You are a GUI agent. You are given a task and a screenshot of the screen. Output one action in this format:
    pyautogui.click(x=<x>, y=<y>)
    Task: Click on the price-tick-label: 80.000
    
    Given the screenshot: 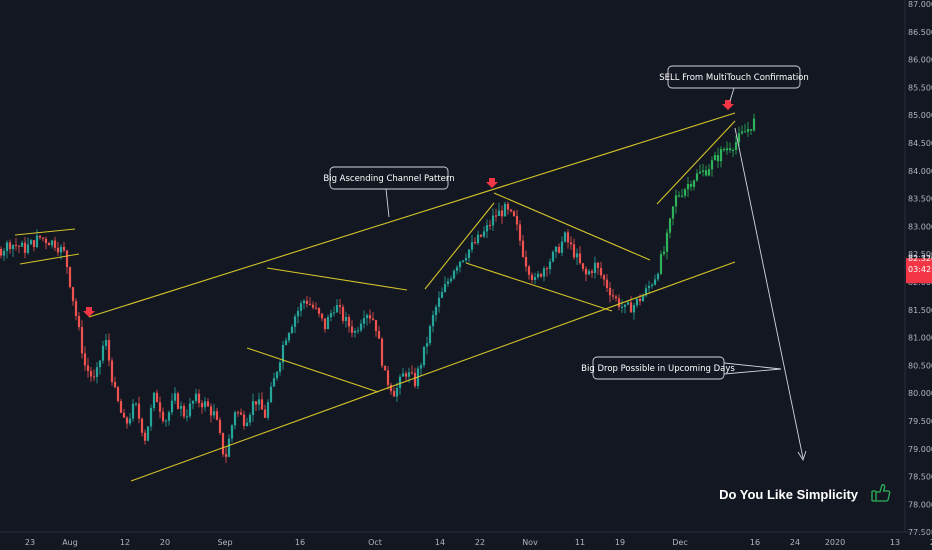 What is the action you would take?
    pyautogui.click(x=920, y=393)
    